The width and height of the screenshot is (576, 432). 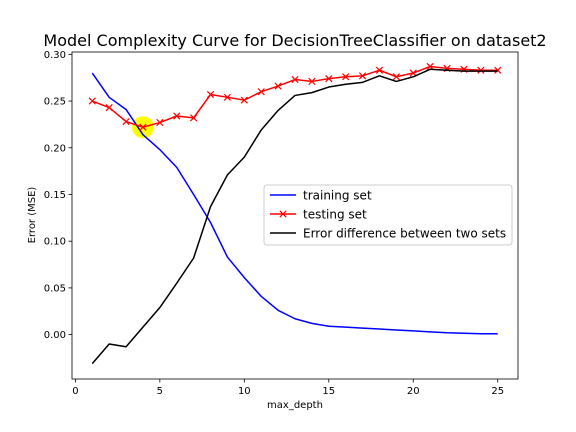 What do you see at coordinates (55, 195) in the screenshot?
I see `y-tick-label: 0.15` at bounding box center [55, 195].